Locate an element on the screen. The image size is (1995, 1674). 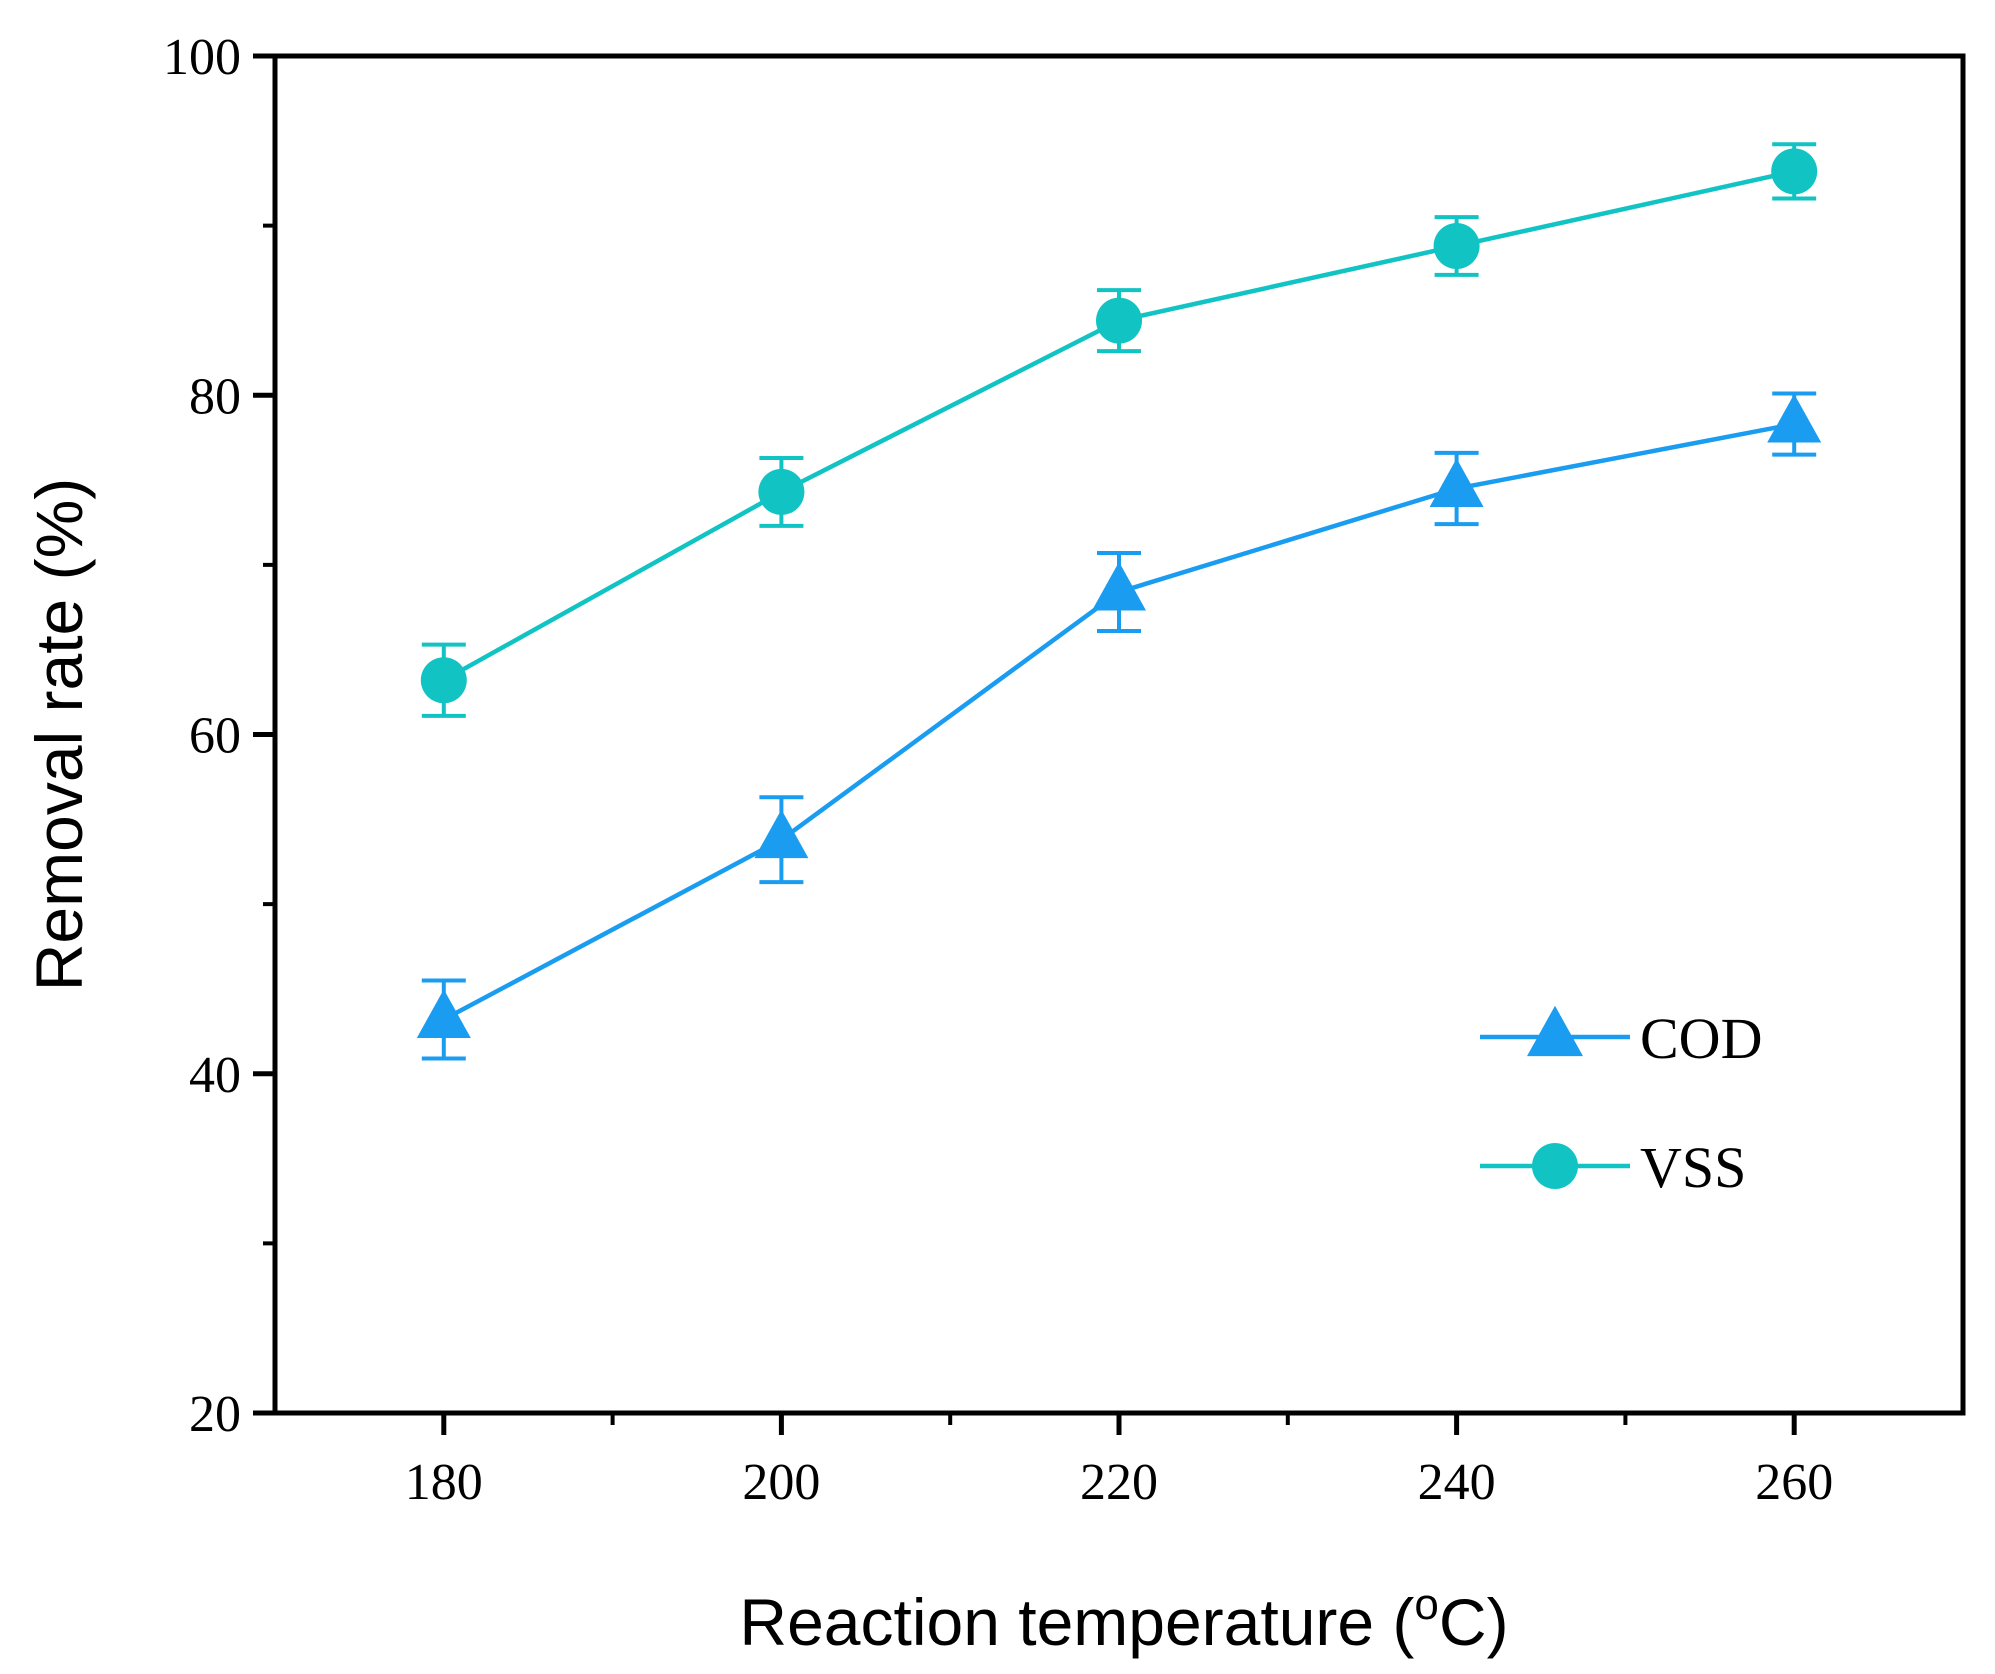
y-tick-label: 40 is located at coordinates (215, 1075).